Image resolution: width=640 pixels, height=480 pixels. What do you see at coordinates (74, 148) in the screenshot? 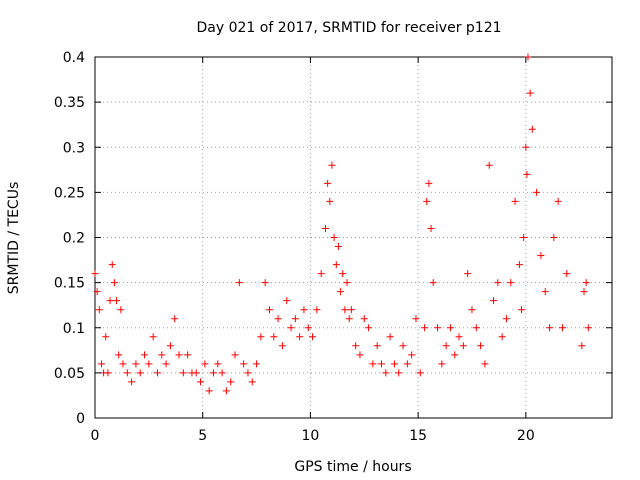
I see `y-tick-label: 0.3` at bounding box center [74, 148].